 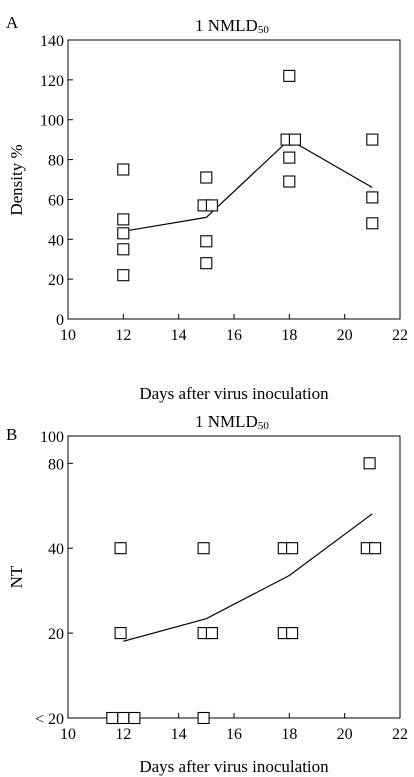 I want to click on panel-a-title: 1 NMLD50, so click(x=232, y=26).